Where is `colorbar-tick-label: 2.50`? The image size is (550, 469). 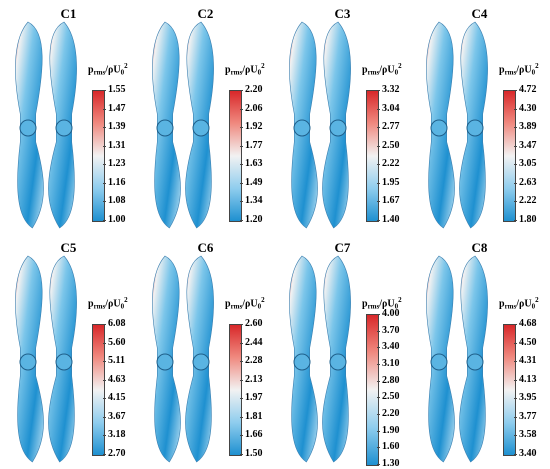
colorbar-tick-label: 2.50 is located at coordinates (391, 145).